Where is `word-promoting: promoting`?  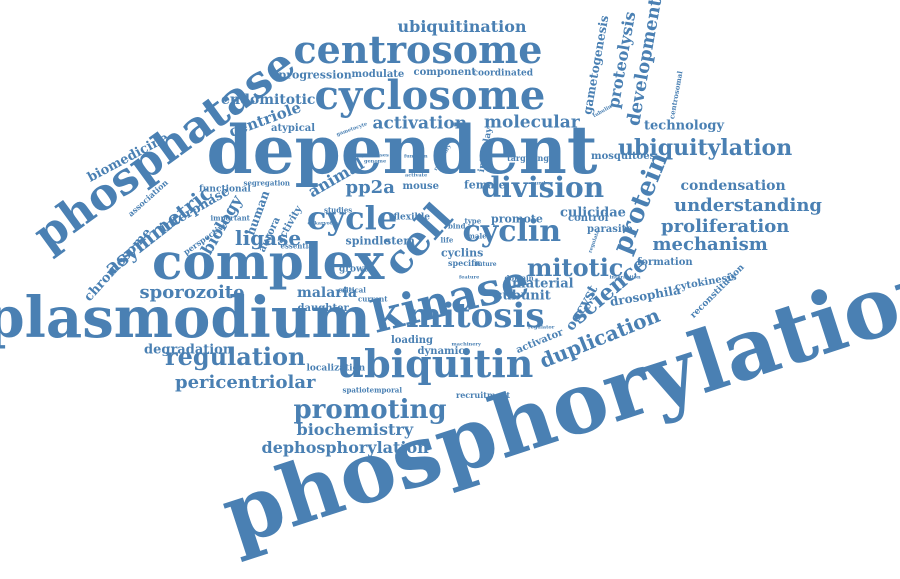 word-promoting: promoting is located at coordinates (370, 410).